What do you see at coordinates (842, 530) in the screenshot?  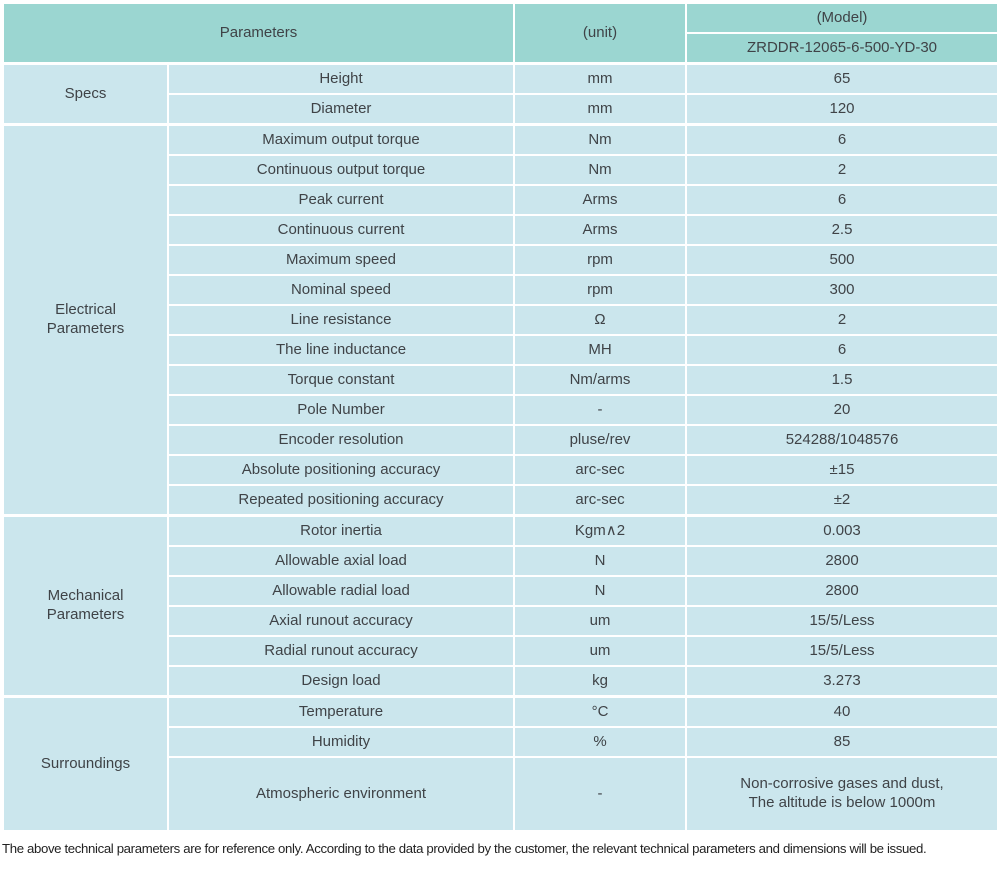 I see `param-value: 0.003` at bounding box center [842, 530].